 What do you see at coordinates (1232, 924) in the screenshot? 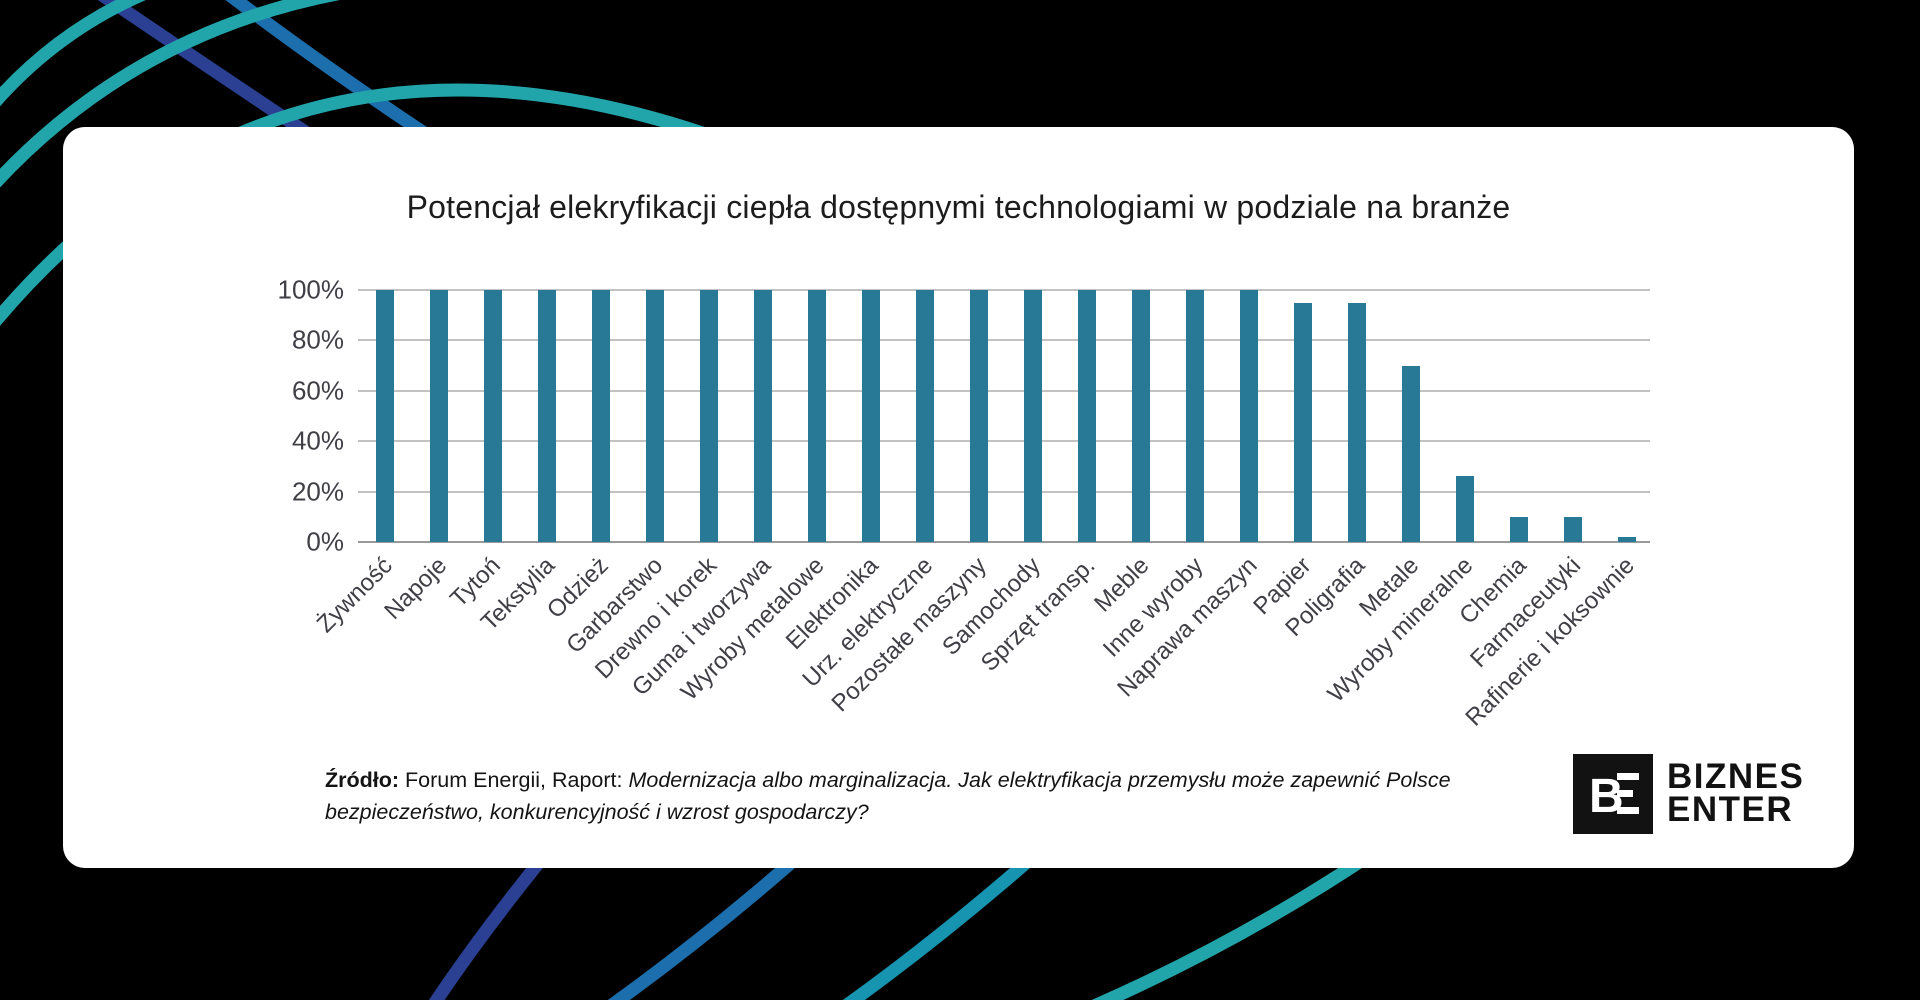
I see `arc-teal-bottom` at bounding box center [1232, 924].